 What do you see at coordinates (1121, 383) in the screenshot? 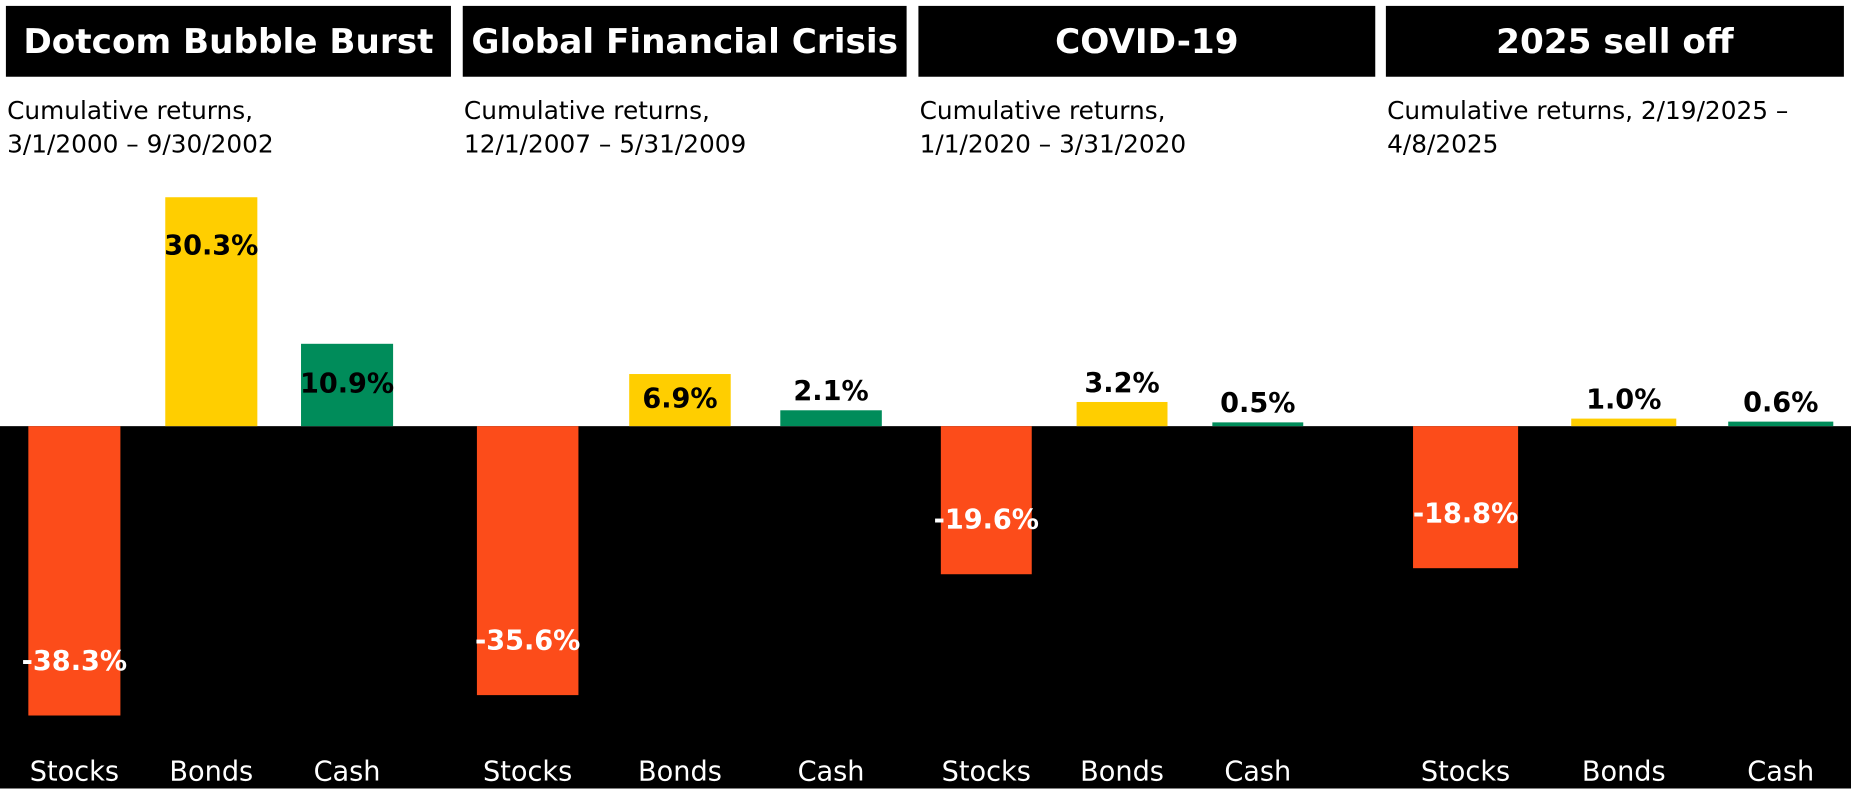
I see `value-label: 3.2%` at bounding box center [1121, 383].